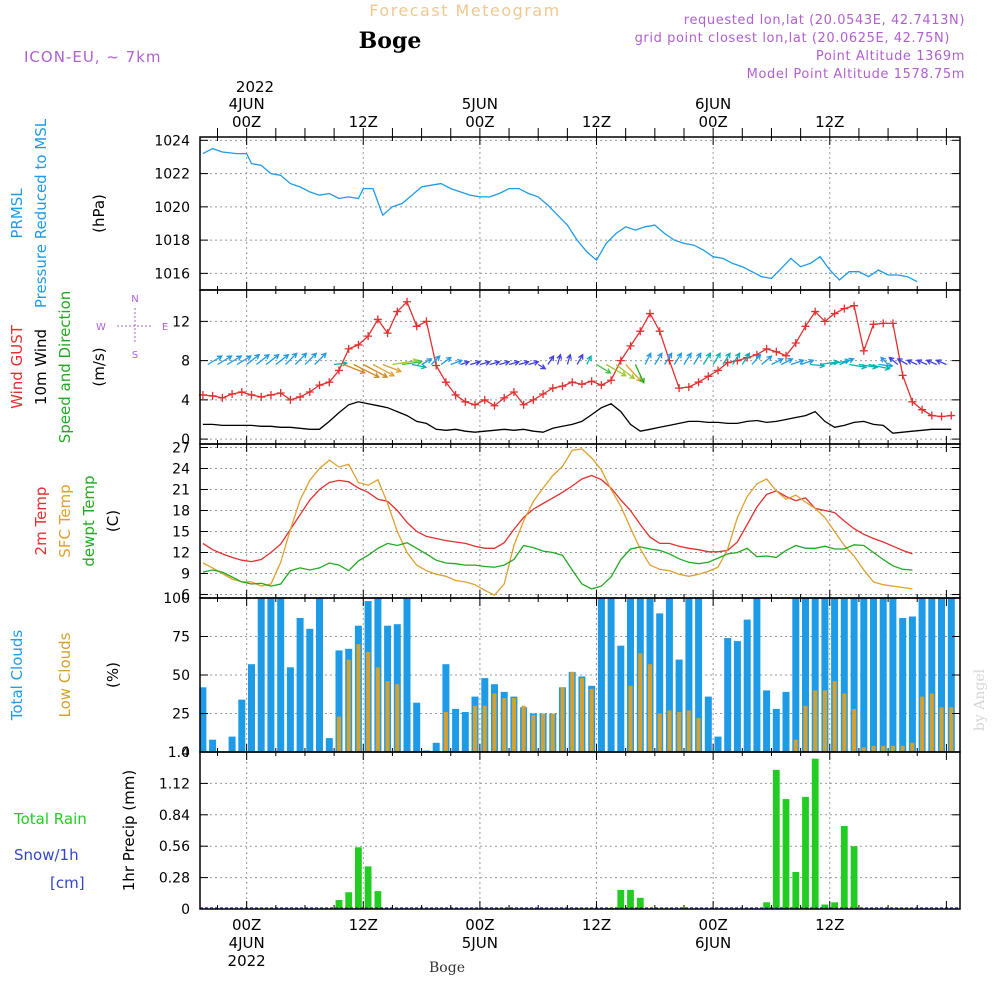  I want to click on top-year: 2022, so click(255, 87).